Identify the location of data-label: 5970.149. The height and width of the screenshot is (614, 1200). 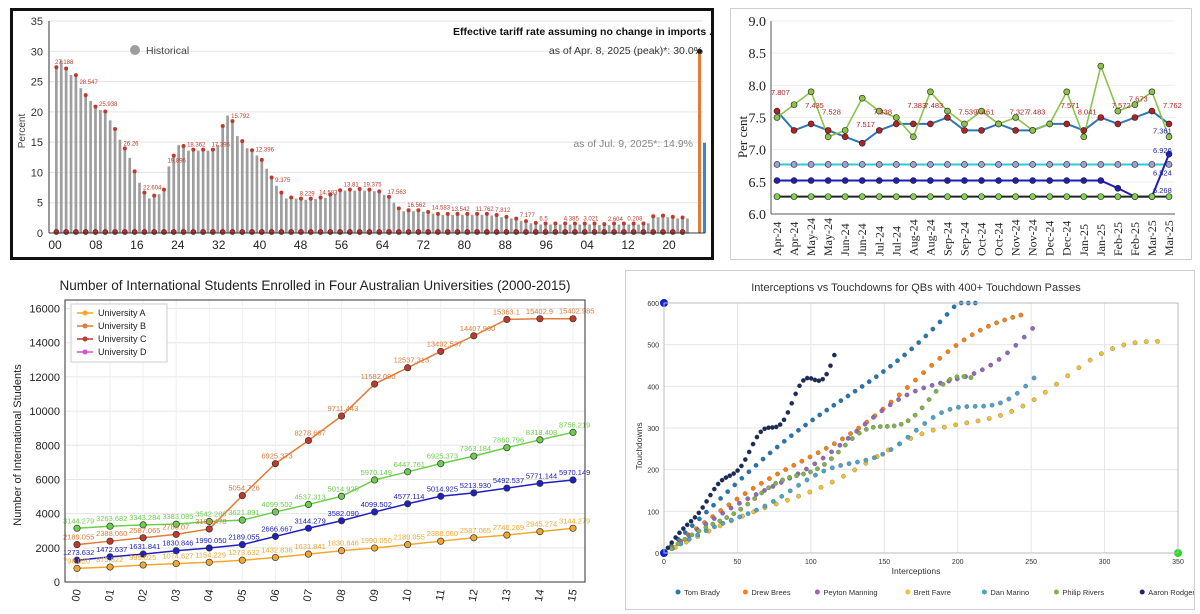
(376, 472).